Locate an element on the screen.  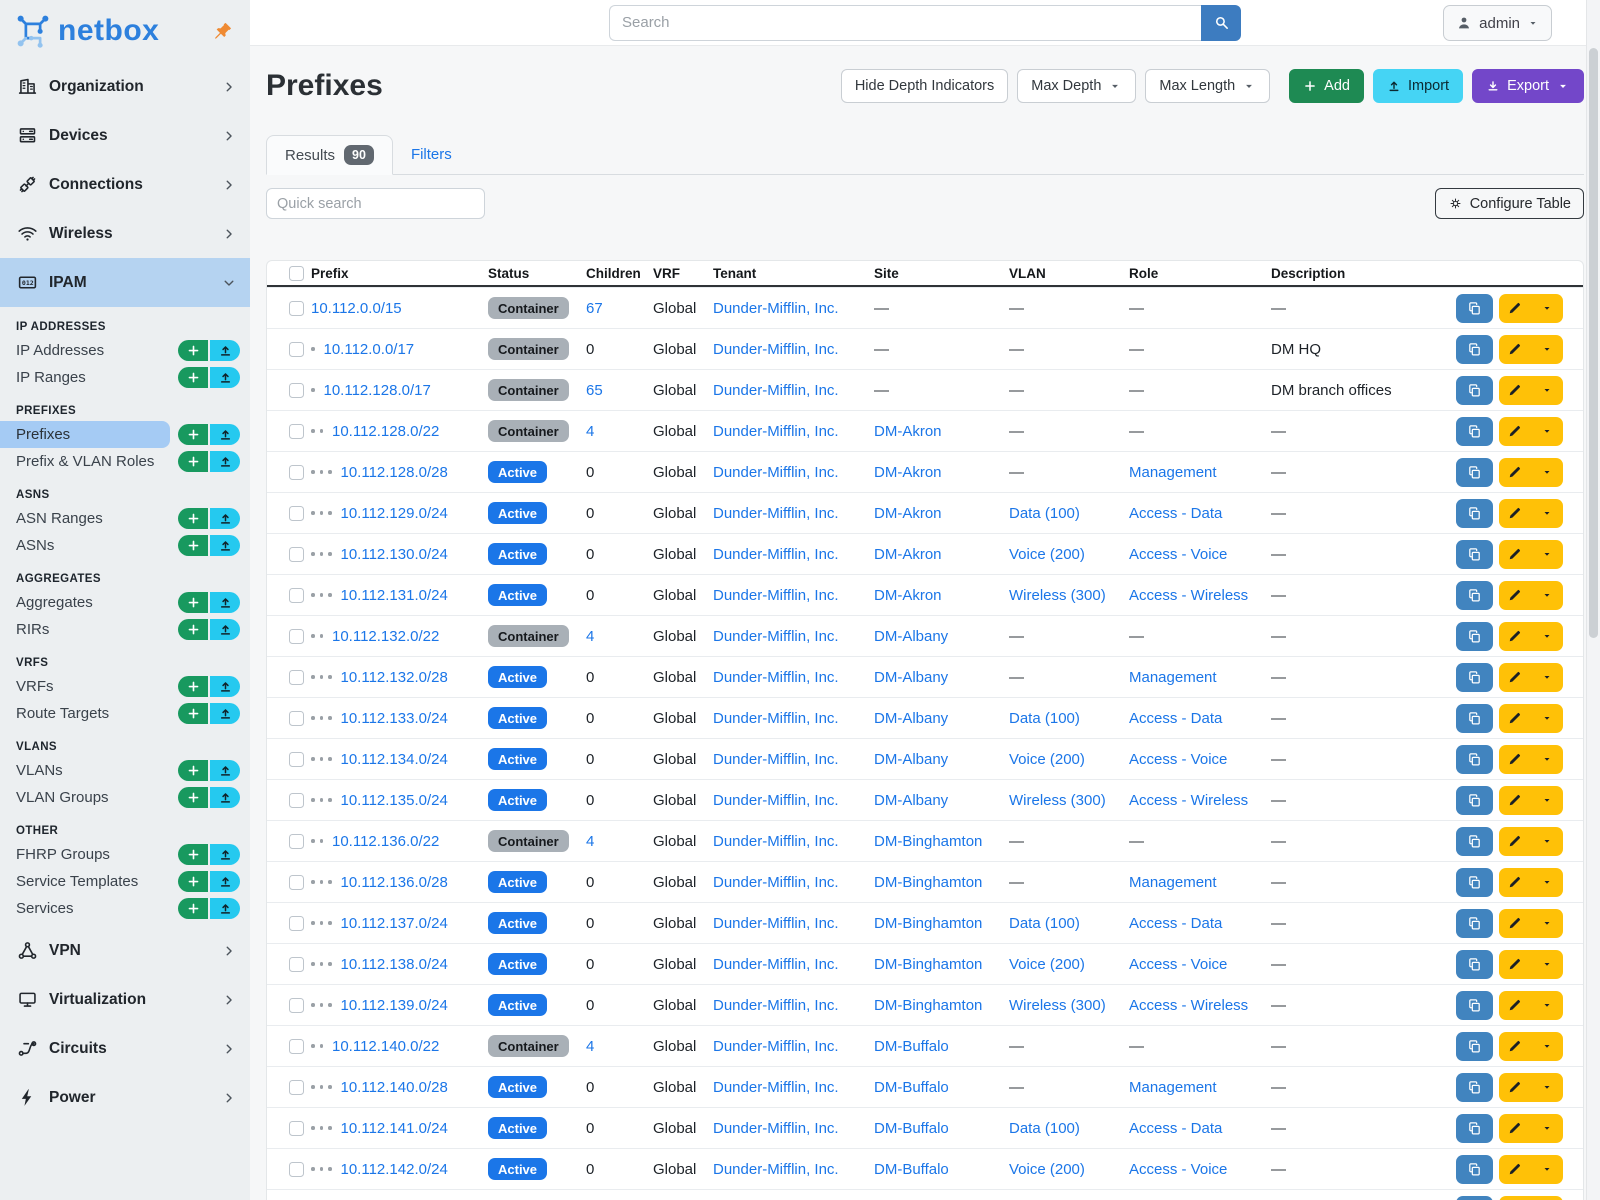
pin-sidebar-icon is located at coordinates (223, 31).